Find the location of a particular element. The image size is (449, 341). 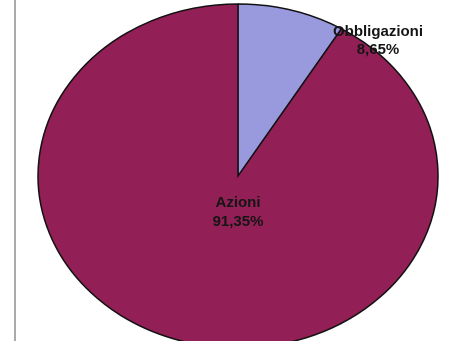

pie-slice-obbligazioni is located at coordinates (290, 91).